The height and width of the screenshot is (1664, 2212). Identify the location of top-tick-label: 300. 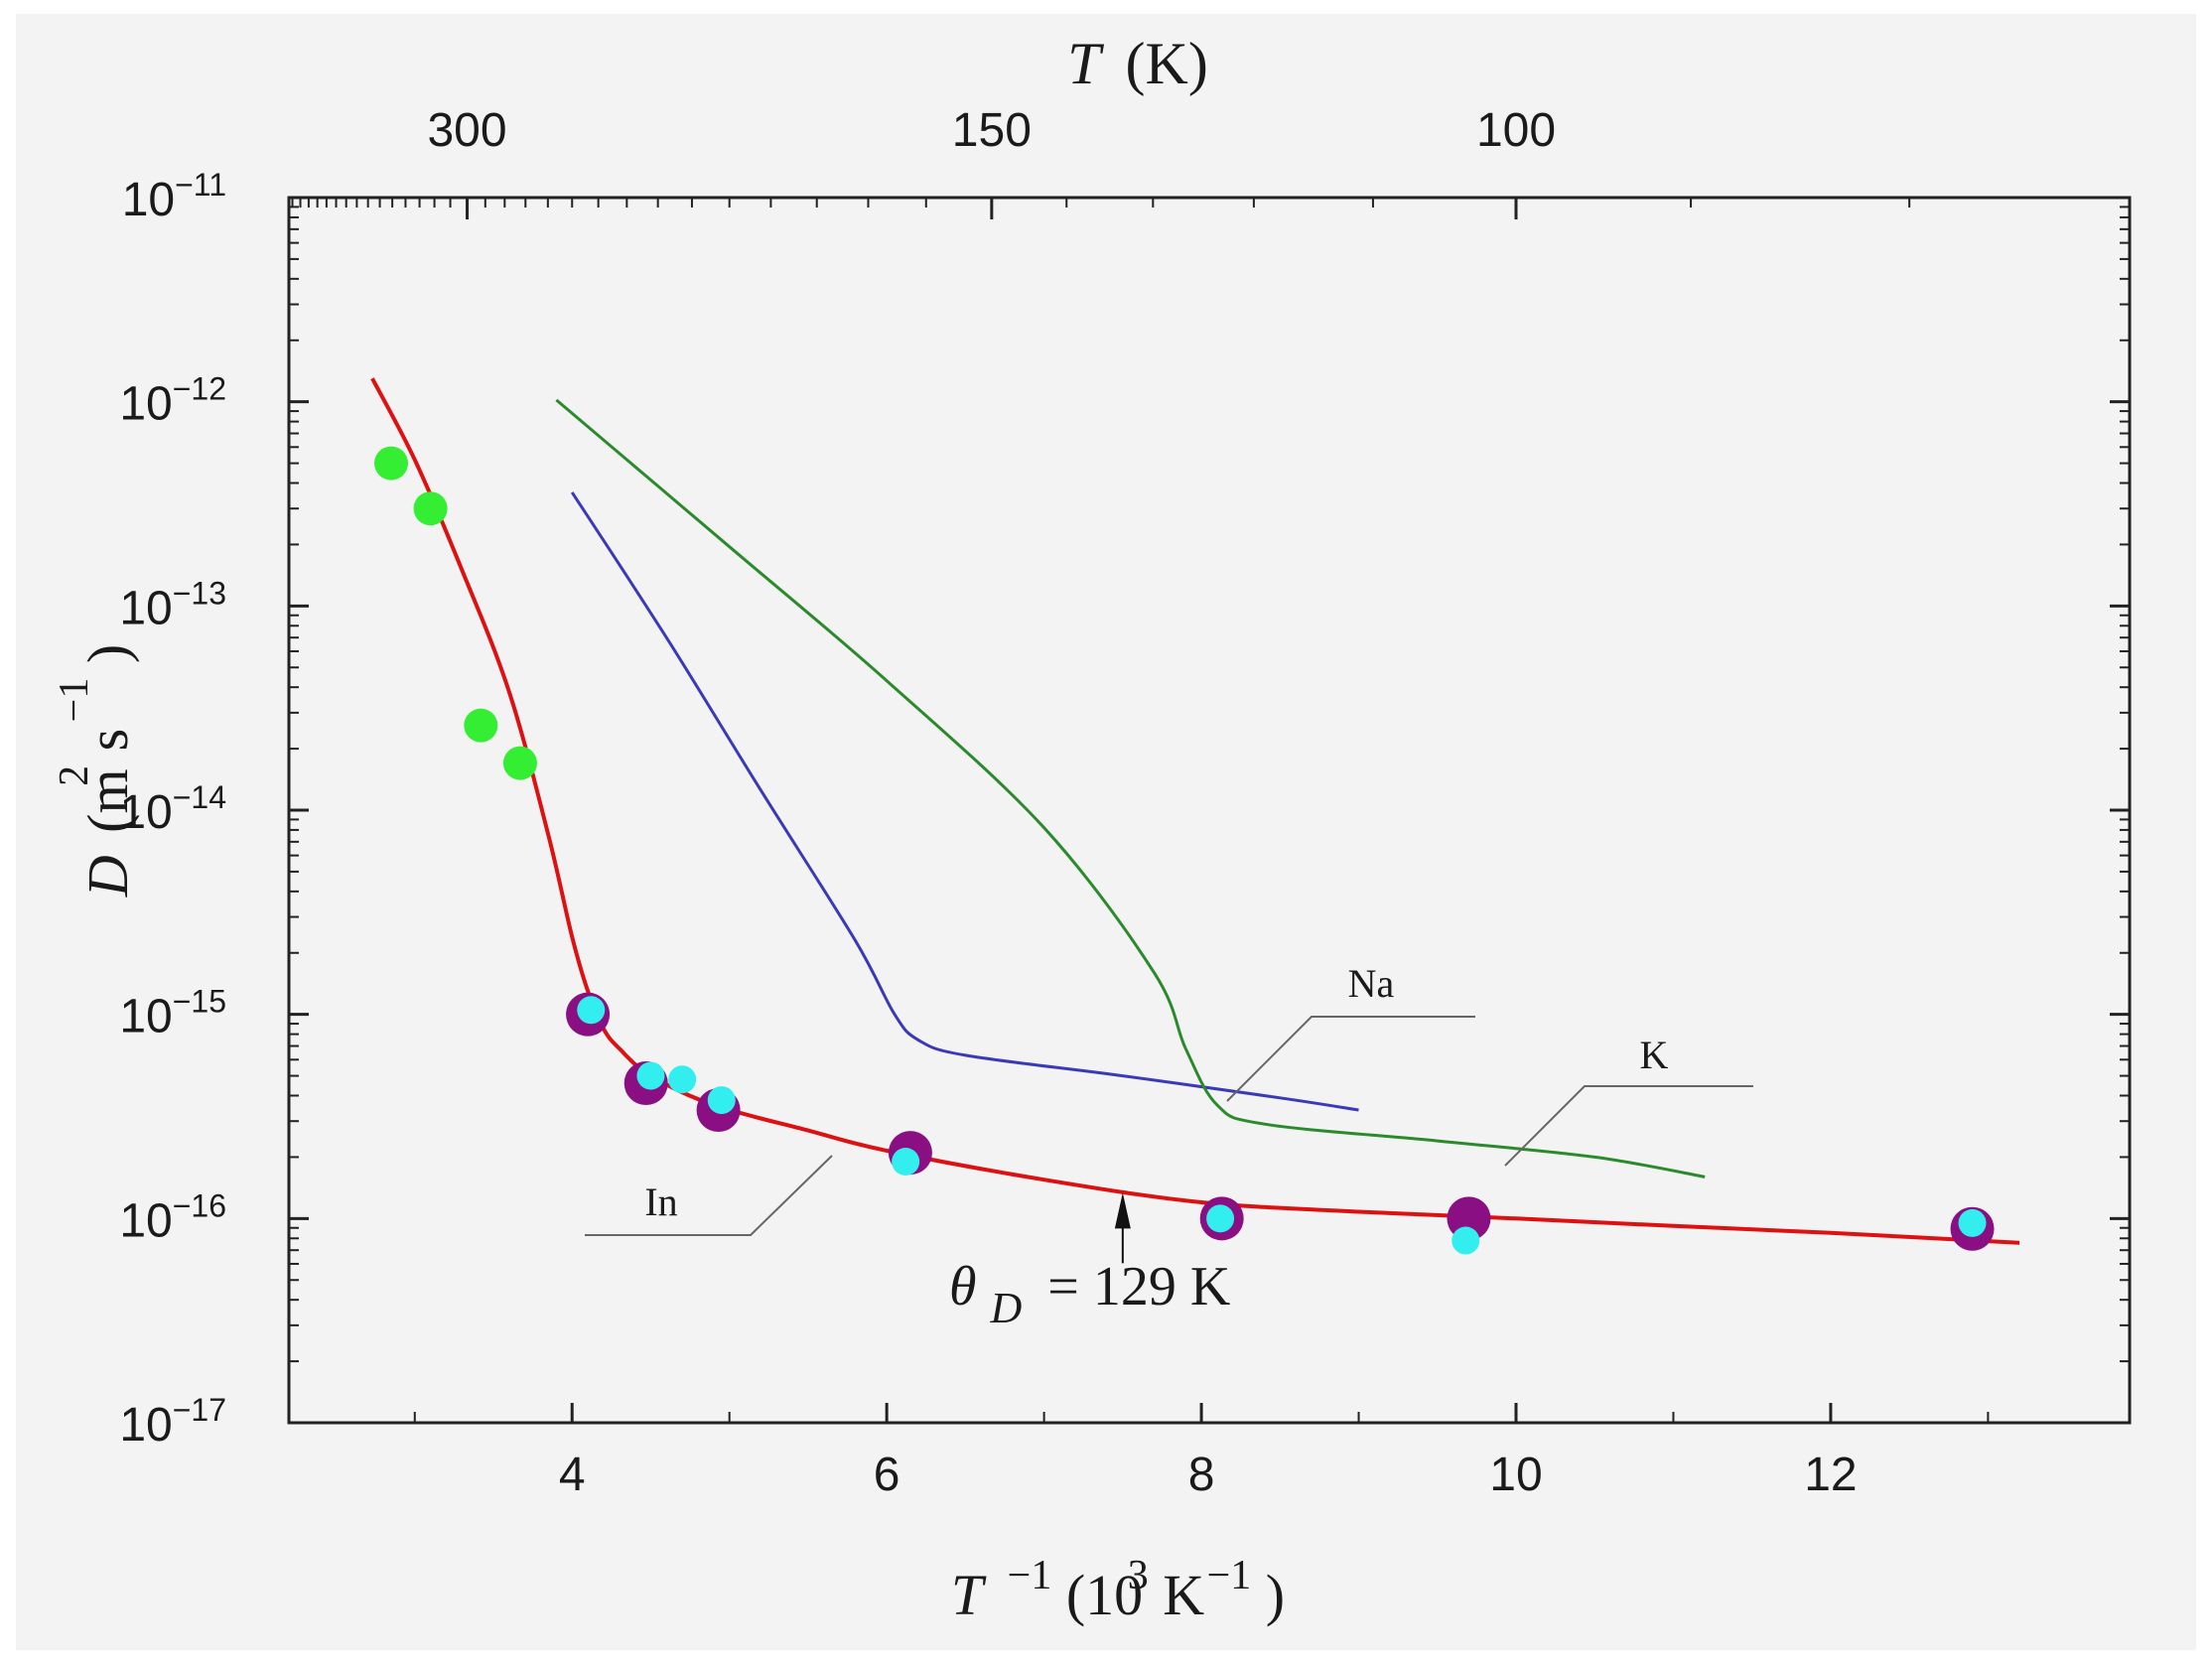
(466, 130).